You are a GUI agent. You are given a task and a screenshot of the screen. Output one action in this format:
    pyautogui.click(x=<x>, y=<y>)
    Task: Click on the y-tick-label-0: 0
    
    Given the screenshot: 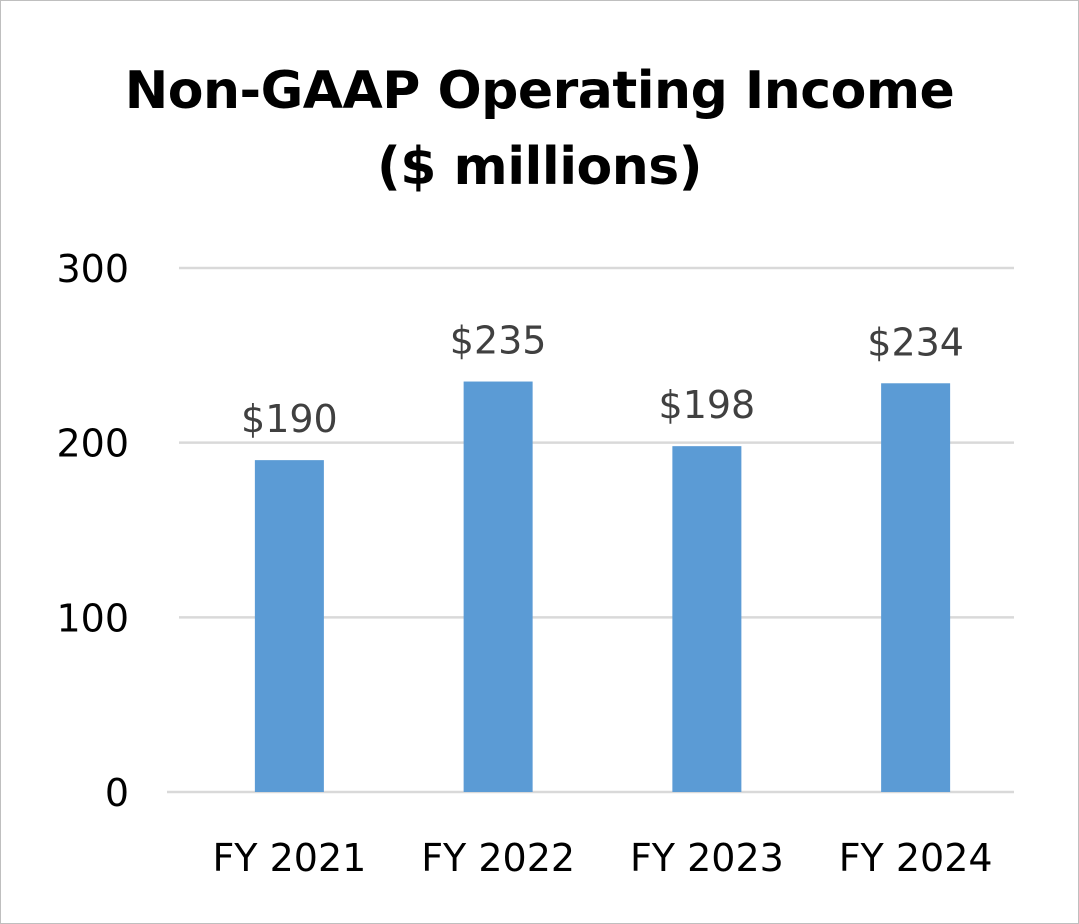 What is the action you would take?
    pyautogui.click(x=117, y=793)
    